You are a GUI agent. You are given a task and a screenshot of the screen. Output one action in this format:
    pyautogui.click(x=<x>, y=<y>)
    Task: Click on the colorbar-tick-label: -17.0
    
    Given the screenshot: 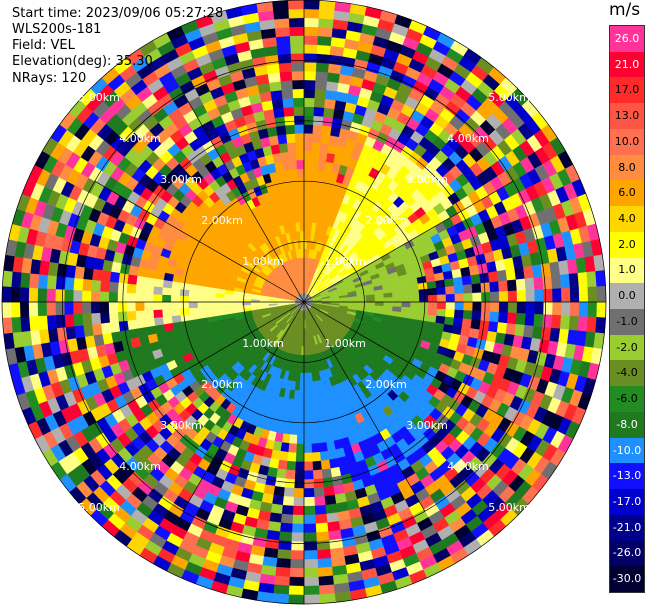 What is the action you would take?
    pyautogui.click(x=627, y=501)
    